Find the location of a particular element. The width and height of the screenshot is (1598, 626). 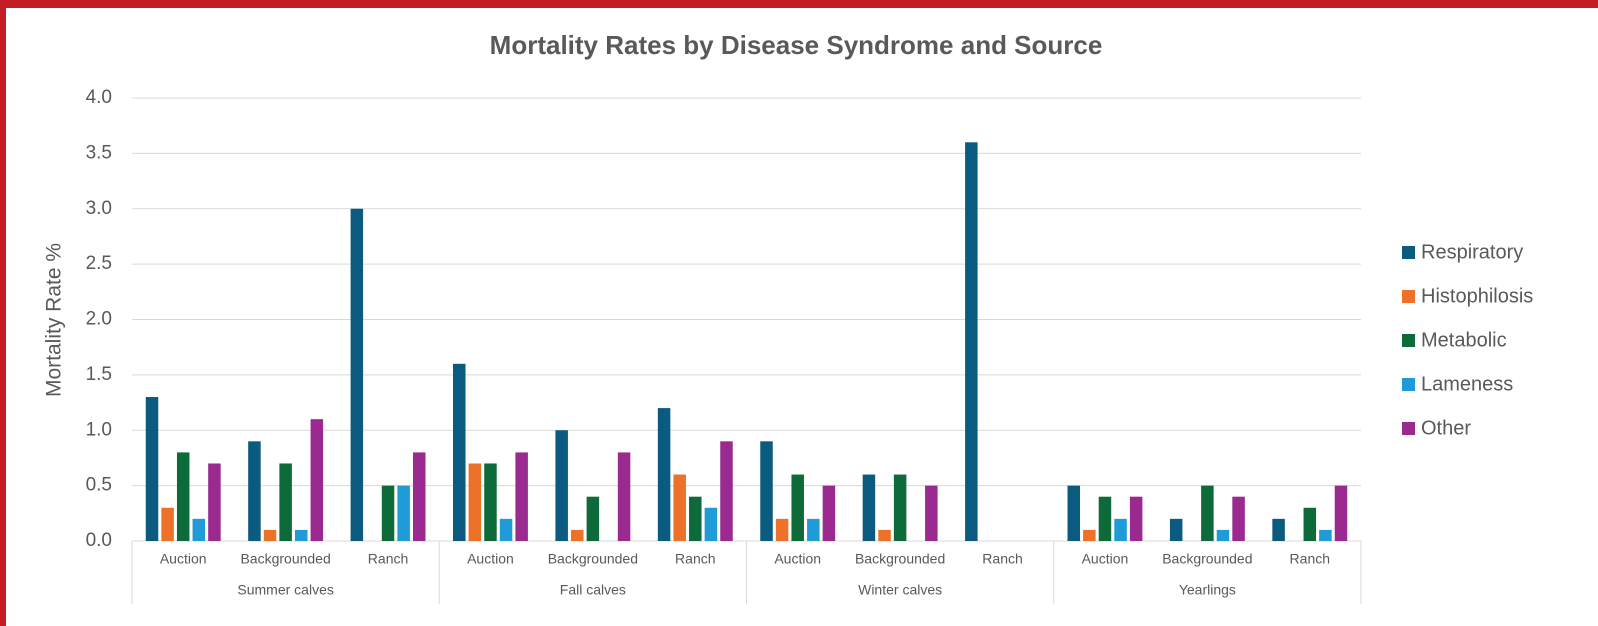

group-label: Winter calves is located at coordinates (900, 590).